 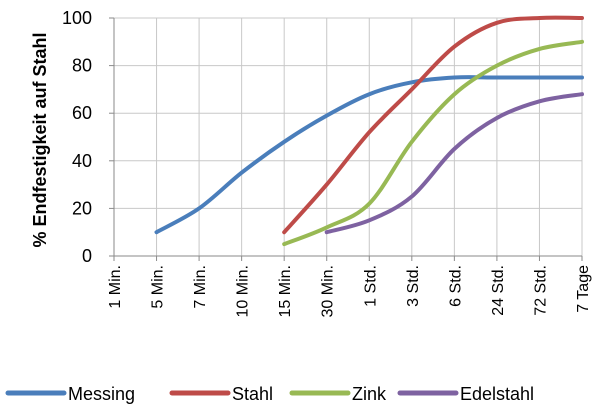 What do you see at coordinates (101, 394) in the screenshot?
I see `legend-label-messing: Messing` at bounding box center [101, 394].